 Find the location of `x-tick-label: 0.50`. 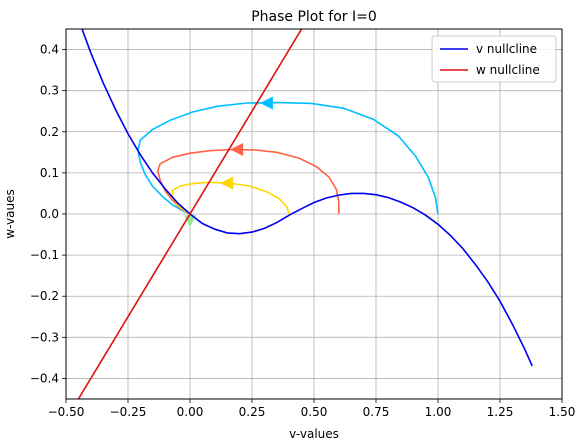

x-tick-label: 0.50 is located at coordinates (314, 412).